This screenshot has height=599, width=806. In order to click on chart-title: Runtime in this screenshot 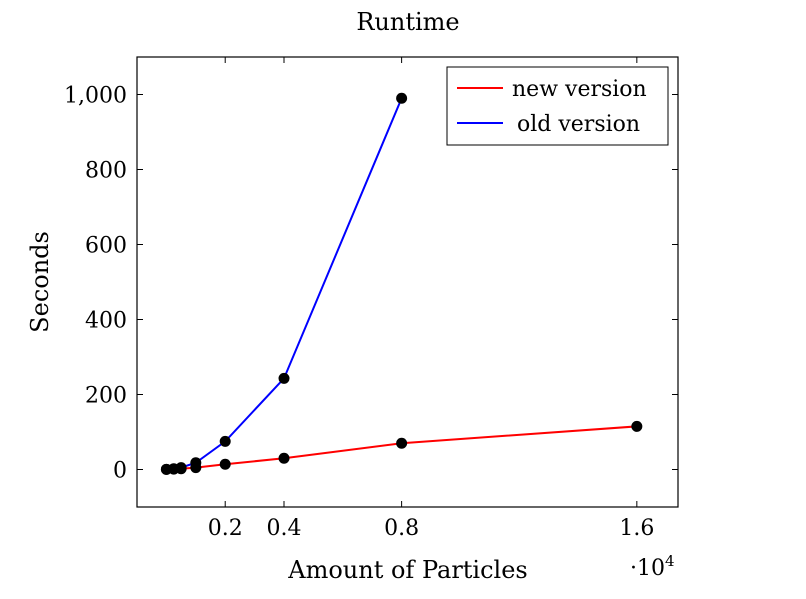, I will do `click(407, 22)`.